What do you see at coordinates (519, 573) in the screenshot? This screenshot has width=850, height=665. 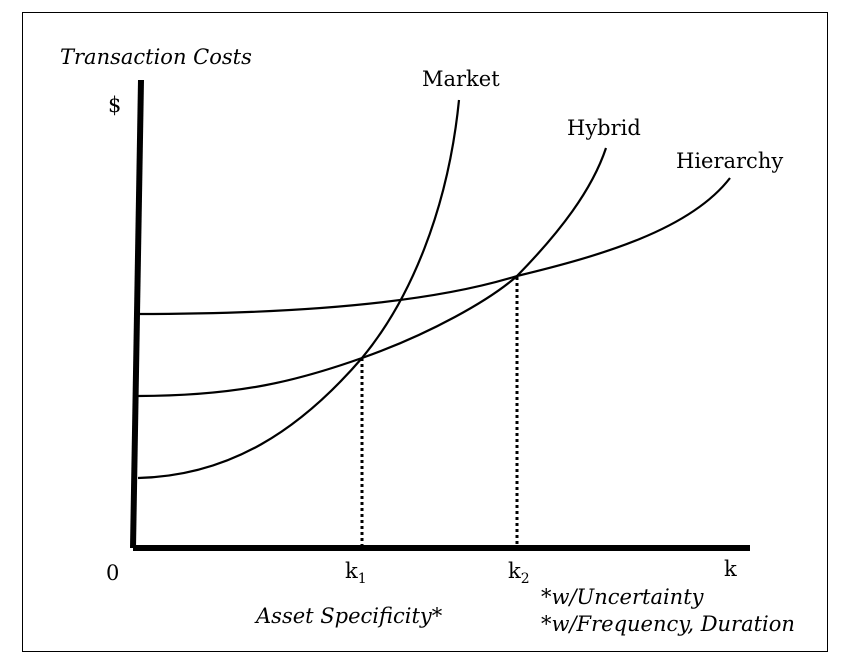 I see `tick-label-k2: k2` at bounding box center [519, 573].